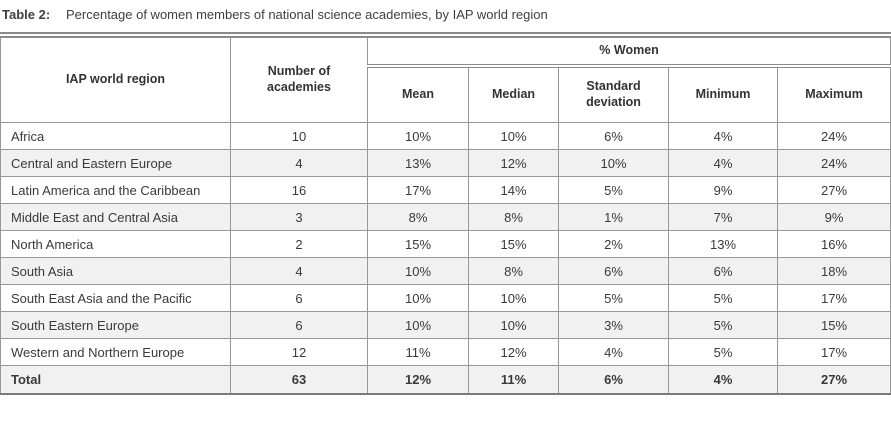 The height and width of the screenshot is (424, 891). I want to click on cell-maximum: 16%, so click(833, 244).